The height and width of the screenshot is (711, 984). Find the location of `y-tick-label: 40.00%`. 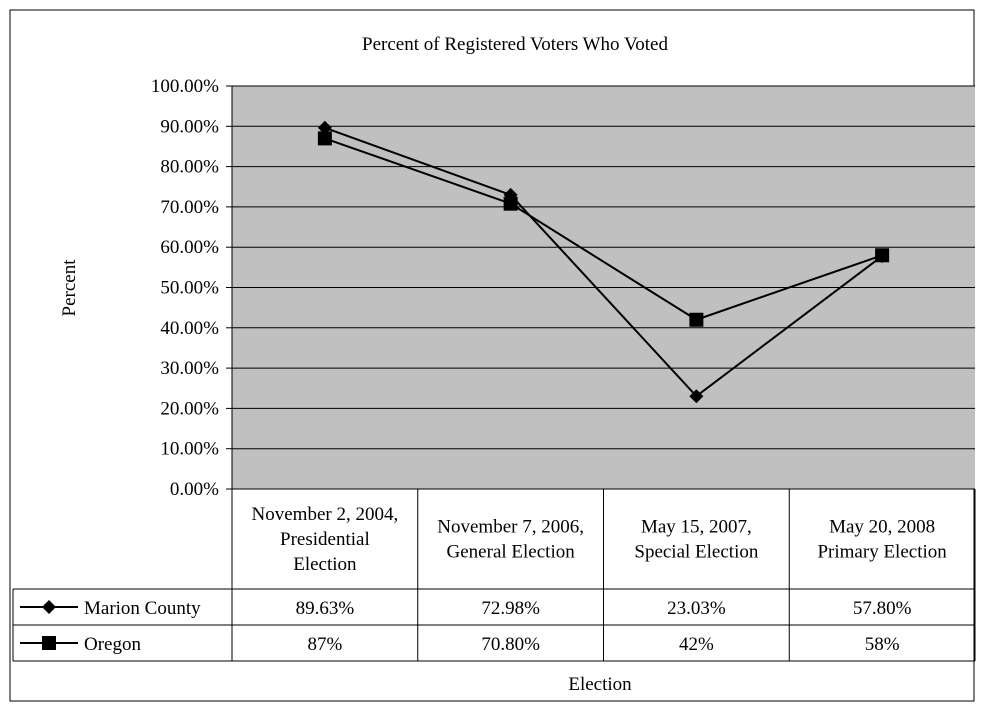

y-tick-label: 40.00% is located at coordinates (189, 328).